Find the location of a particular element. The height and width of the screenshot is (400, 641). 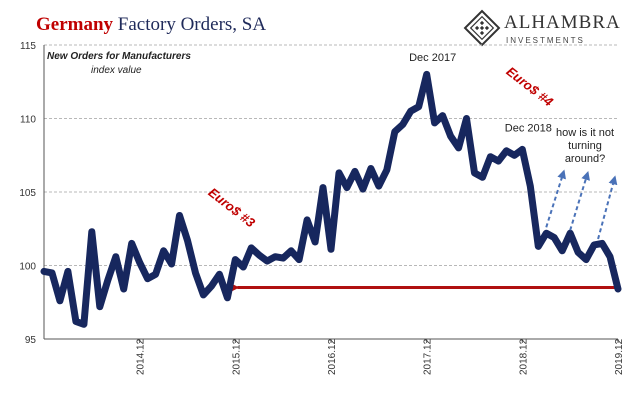

x-tick-label: 2019.12 is located at coordinates (619, 356).